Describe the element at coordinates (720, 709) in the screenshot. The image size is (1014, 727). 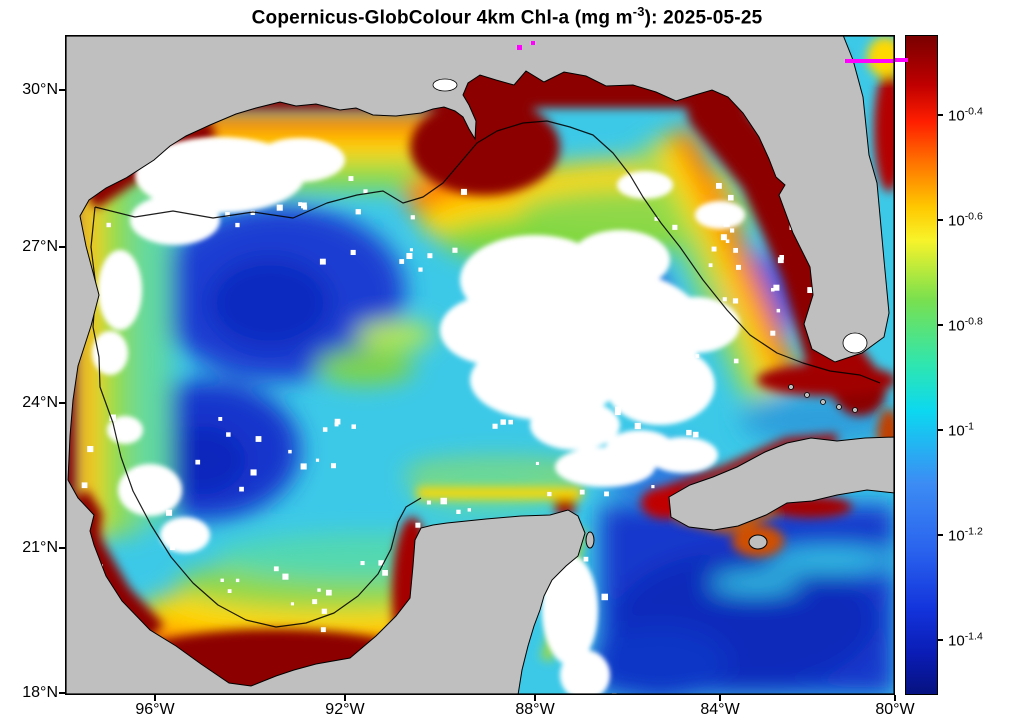
I see `x-tick-label: 84°W` at that location.